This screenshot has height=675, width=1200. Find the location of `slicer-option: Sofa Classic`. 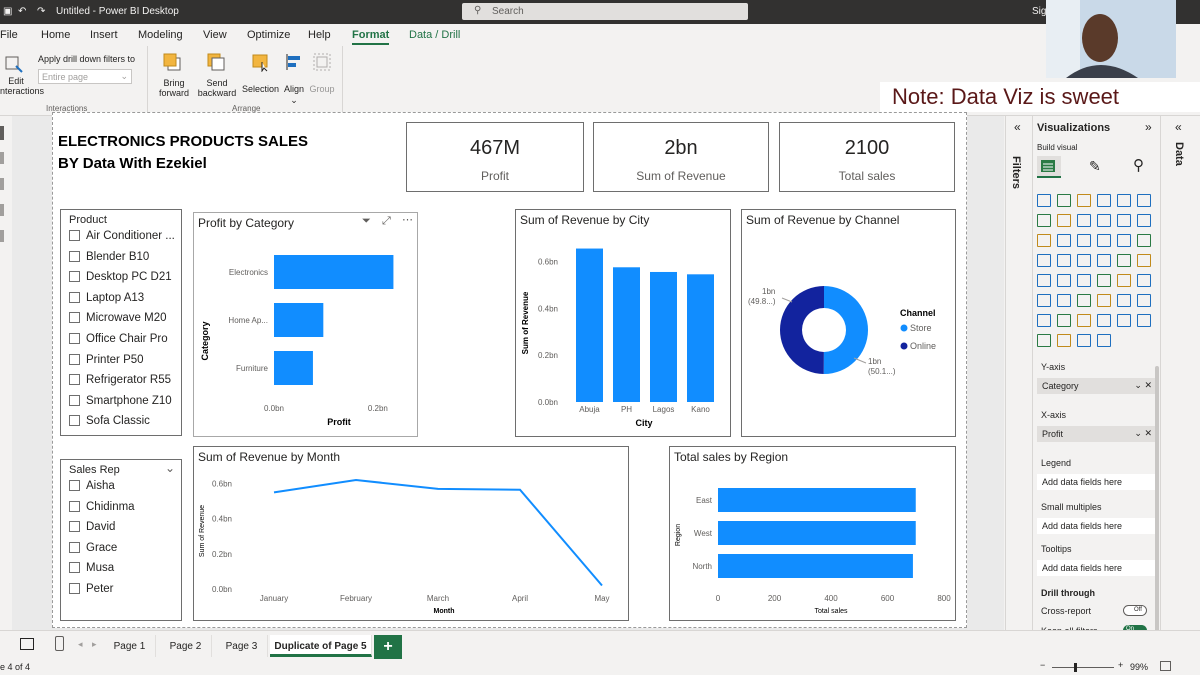

slicer-option: Sofa Classic is located at coordinates (109, 423).